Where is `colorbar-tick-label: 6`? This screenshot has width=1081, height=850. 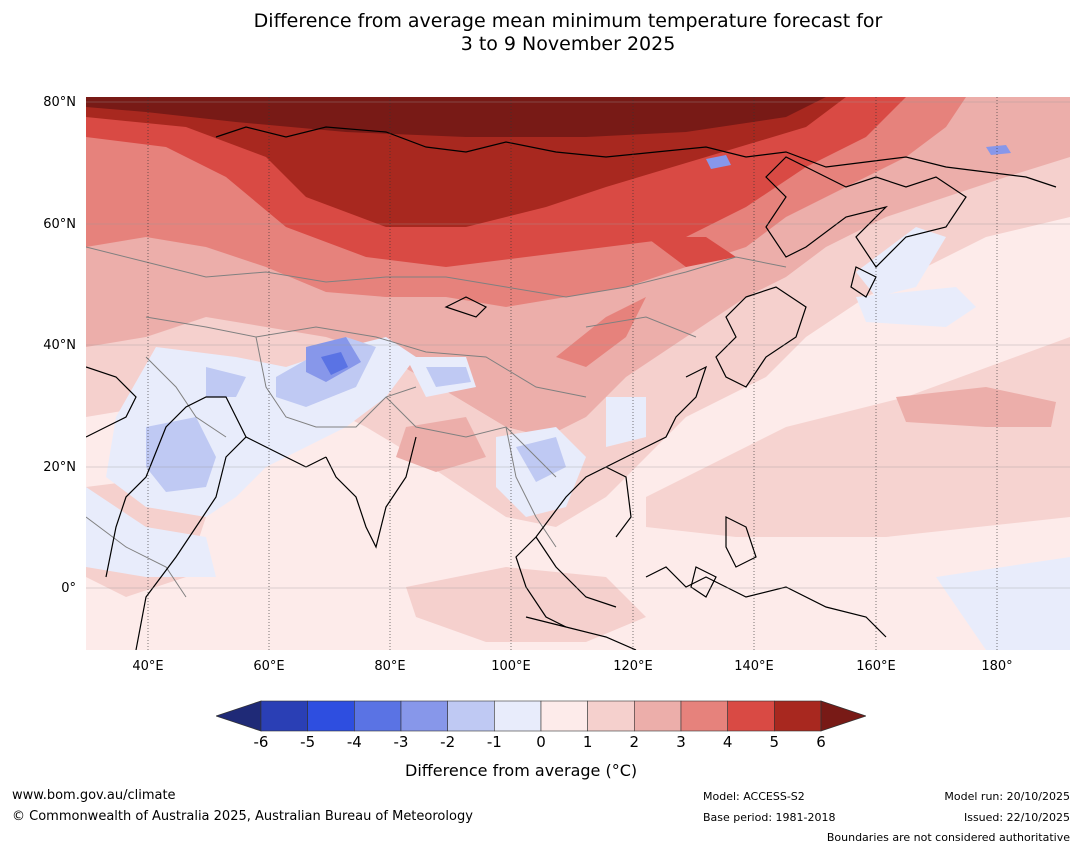
colorbar-tick-label: 6 is located at coordinates (821, 742).